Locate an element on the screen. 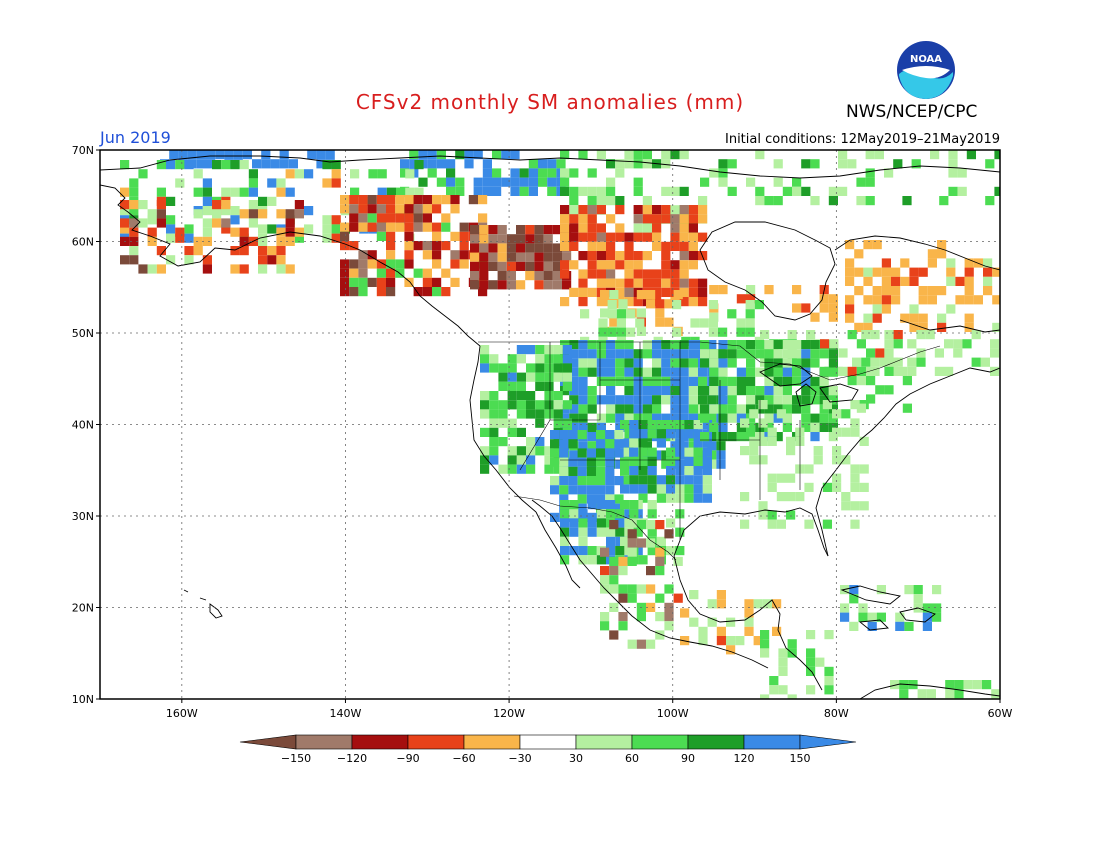  colorbar-label: 60 is located at coordinates (632, 758).